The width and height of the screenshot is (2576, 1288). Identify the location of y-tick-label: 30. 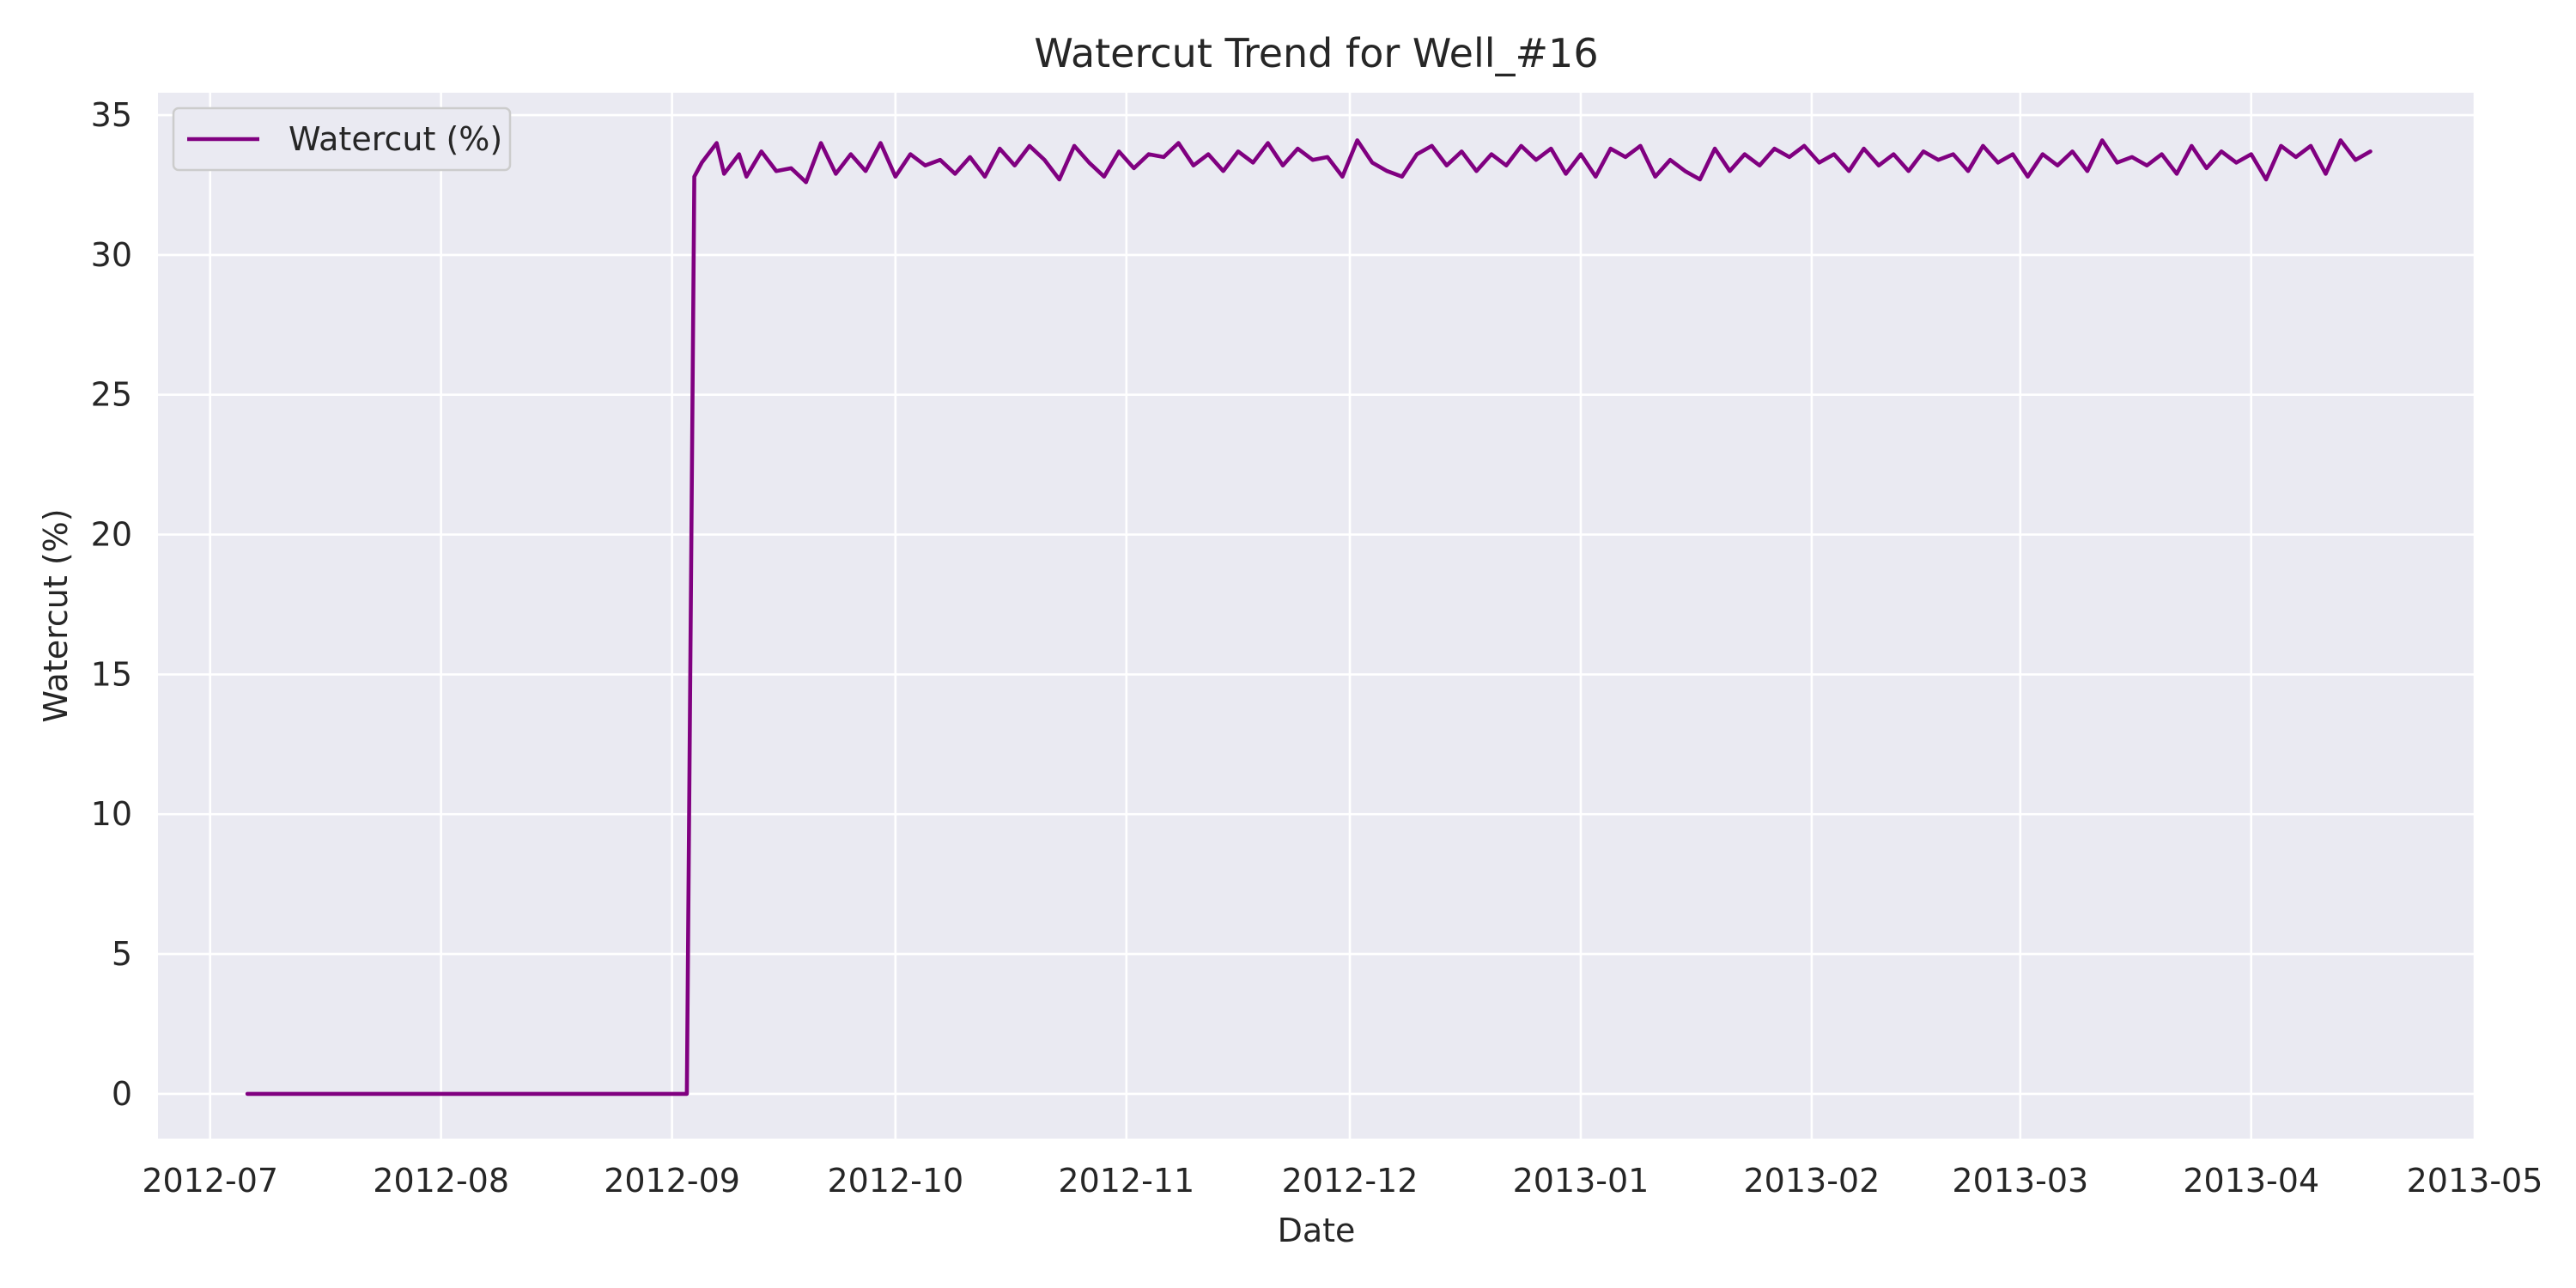
(112, 255).